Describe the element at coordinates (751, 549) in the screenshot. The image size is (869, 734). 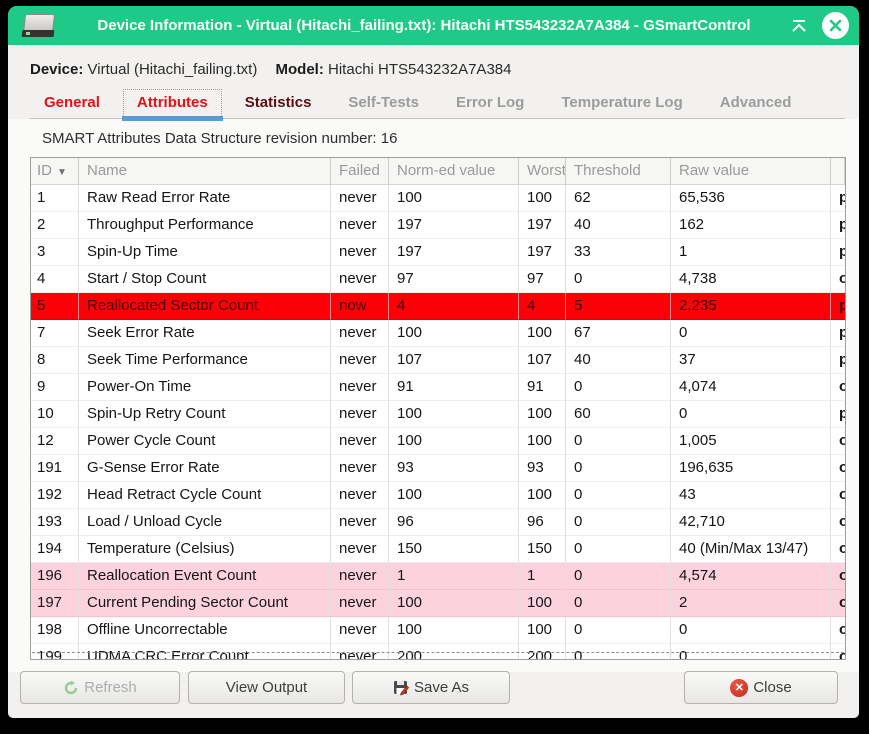
I see `cell: 40 (Min/Max 13/47)` at that location.